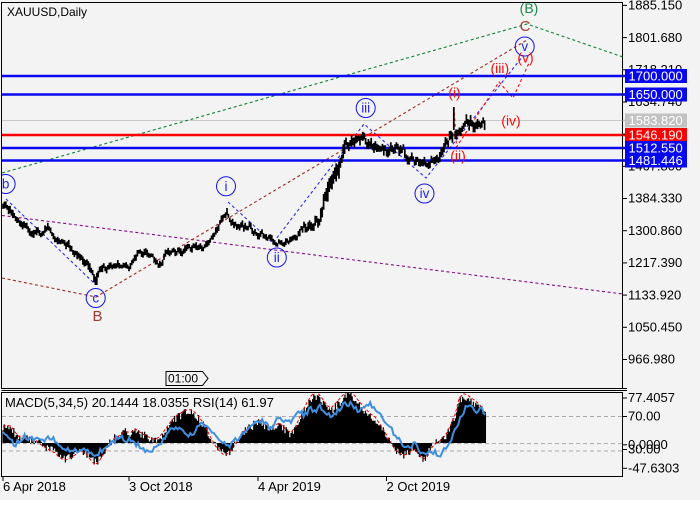 The image size is (700, 505). What do you see at coordinates (47, 12) in the screenshot?
I see `svg-text: XAUUSD,Daily` at bounding box center [47, 12].